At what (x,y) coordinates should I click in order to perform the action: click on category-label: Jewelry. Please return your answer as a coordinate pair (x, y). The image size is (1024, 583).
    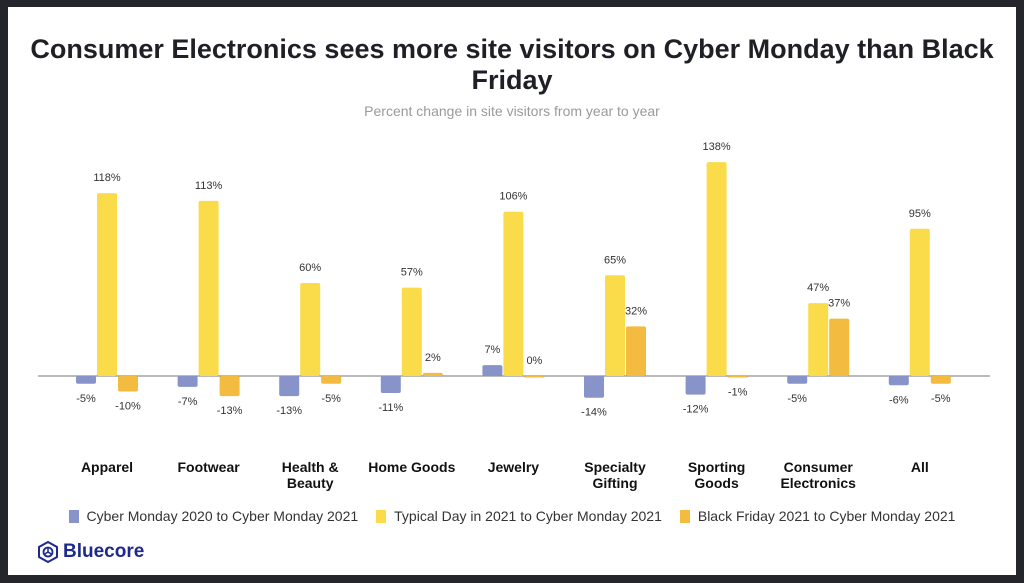
    Looking at the image, I should click on (514, 467).